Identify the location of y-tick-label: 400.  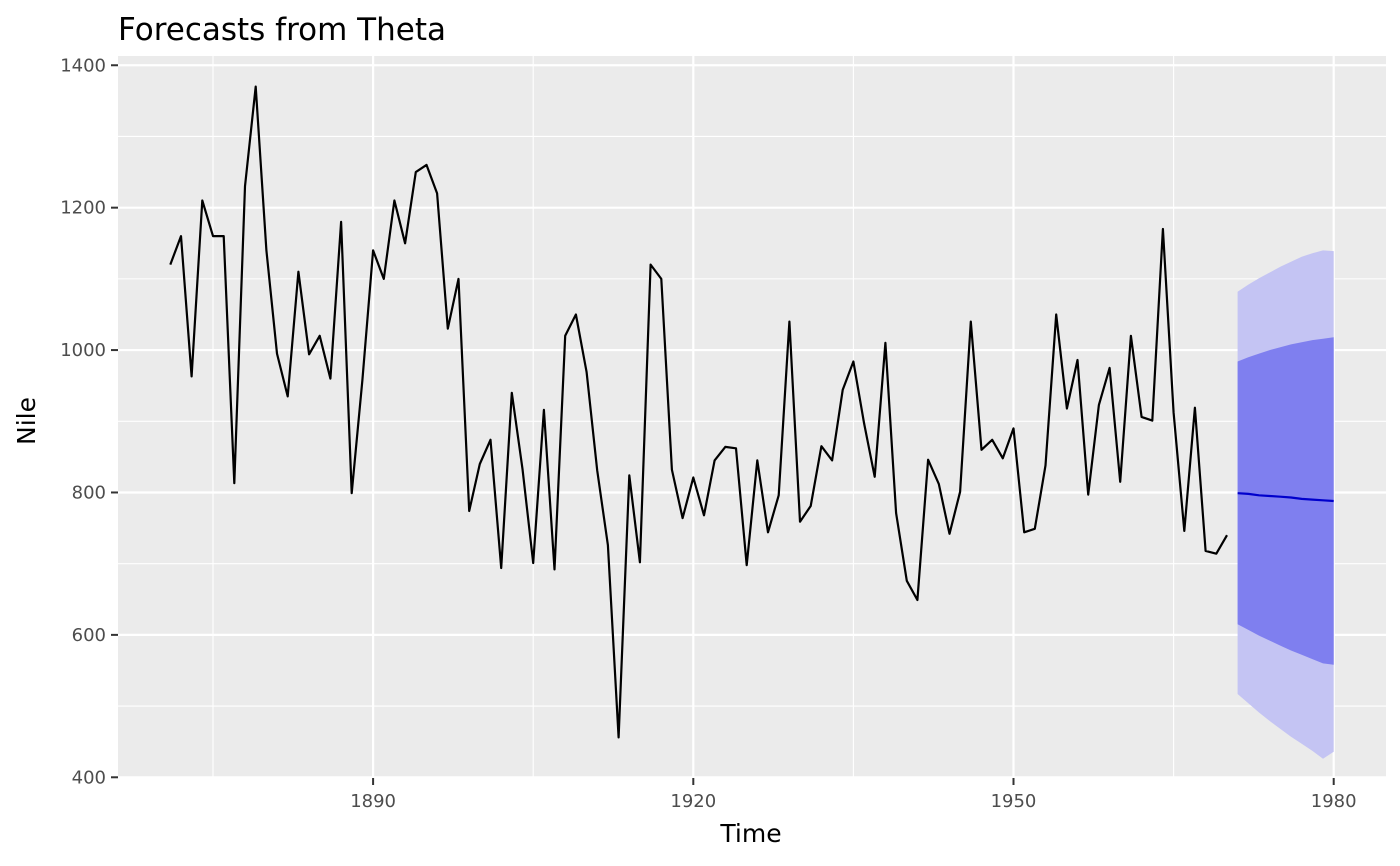
(89, 777).